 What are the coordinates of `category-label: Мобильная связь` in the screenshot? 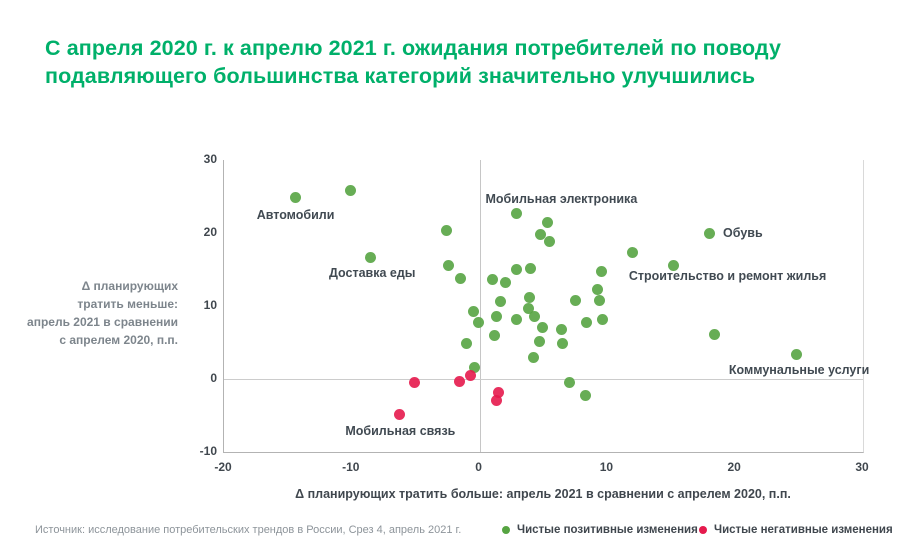 It's located at (400, 430).